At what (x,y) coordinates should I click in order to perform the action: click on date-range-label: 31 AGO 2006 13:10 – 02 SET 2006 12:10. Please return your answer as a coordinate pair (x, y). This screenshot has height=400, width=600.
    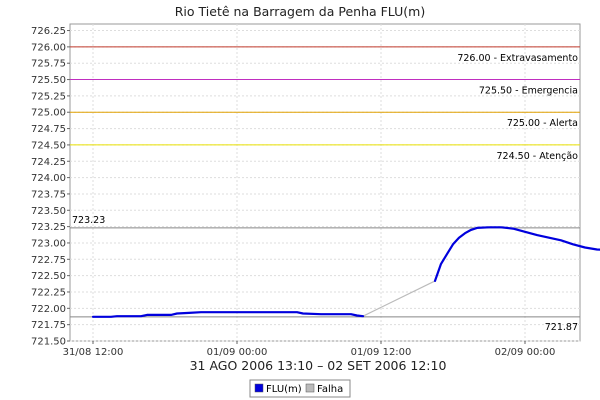
    Looking at the image, I should click on (318, 365).